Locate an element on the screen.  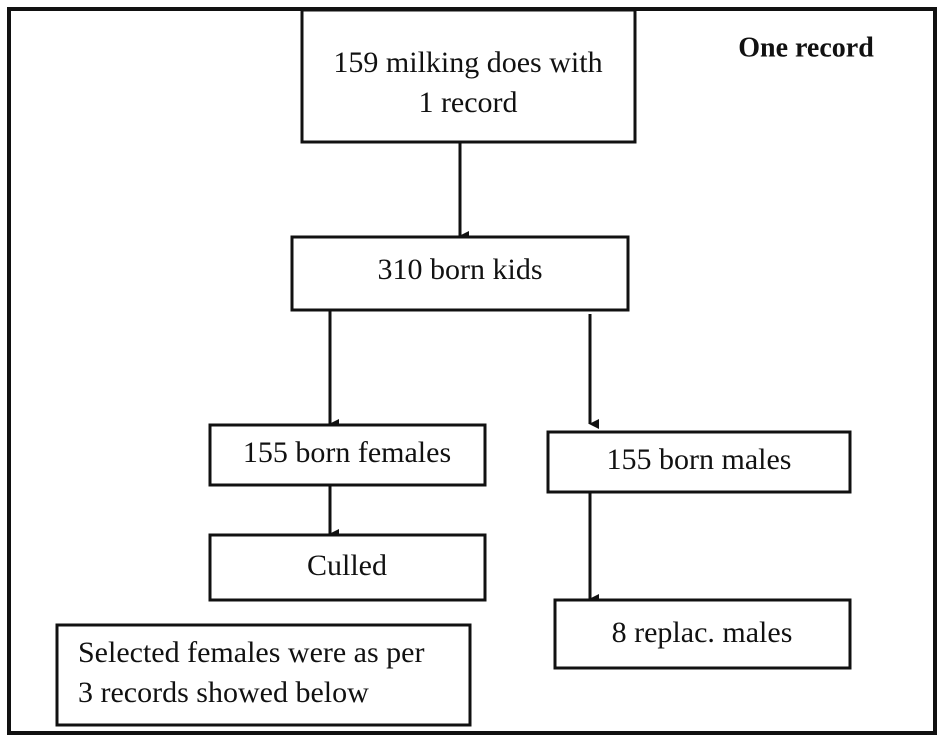
node-label: 1 record is located at coordinates (467, 102).